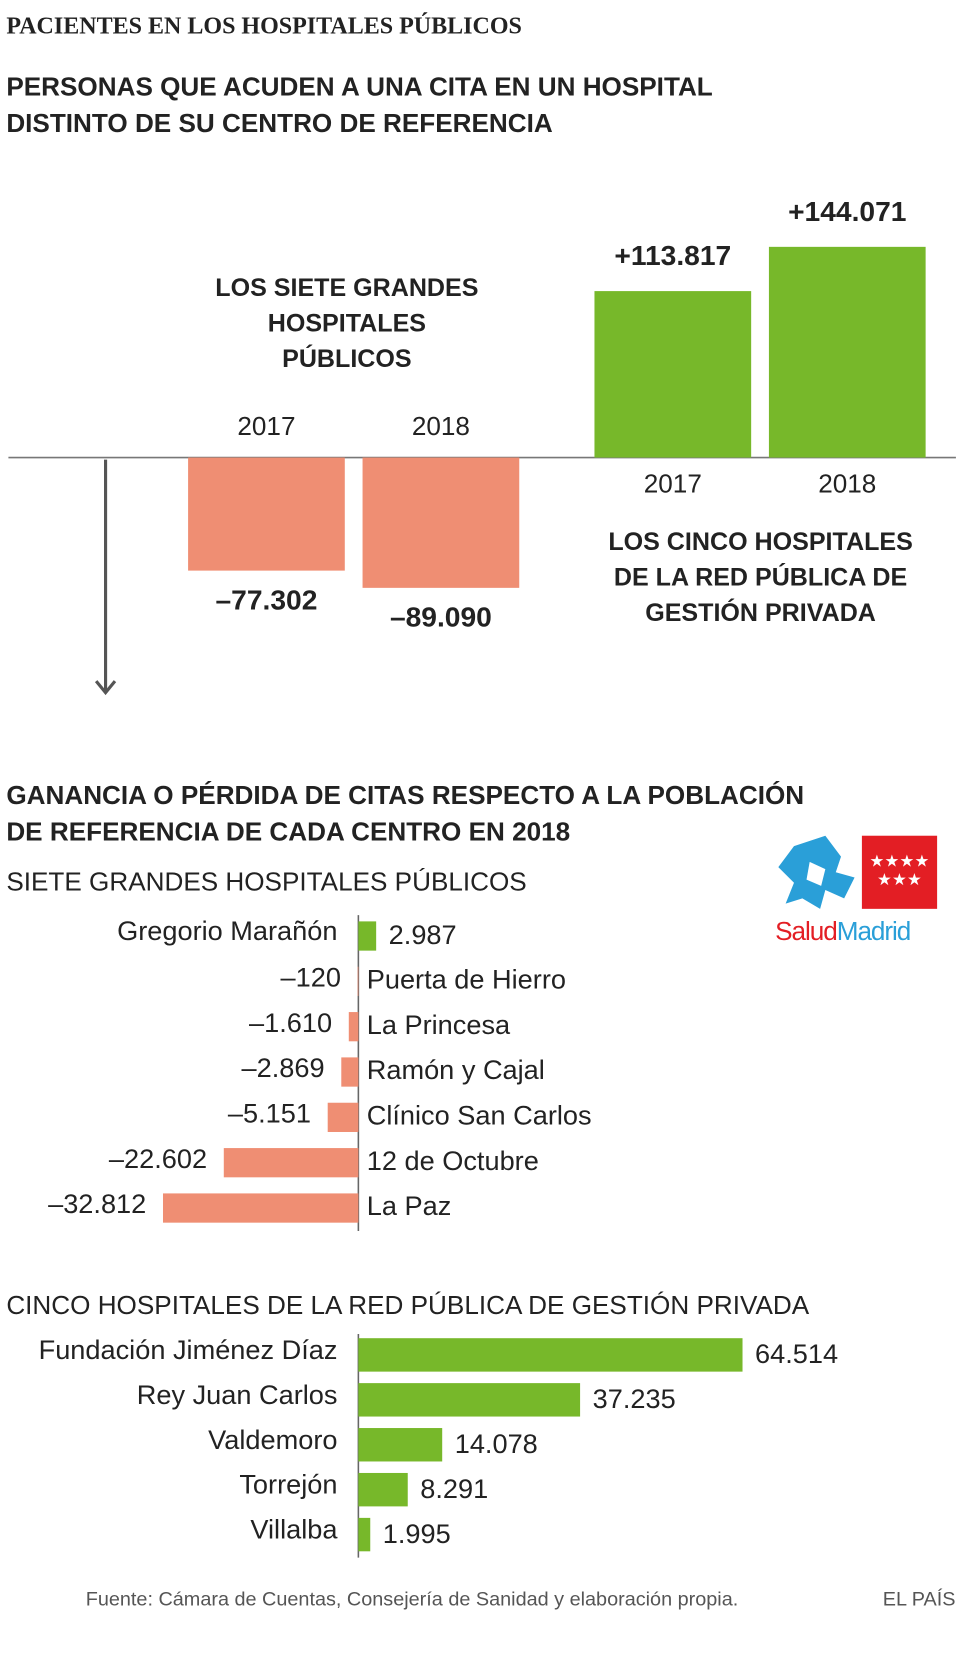 Image resolution: width=980 pixels, height=1661 pixels. Describe the element at coordinates (294, 1529) in the screenshot. I see `category-label: Villalba` at that location.